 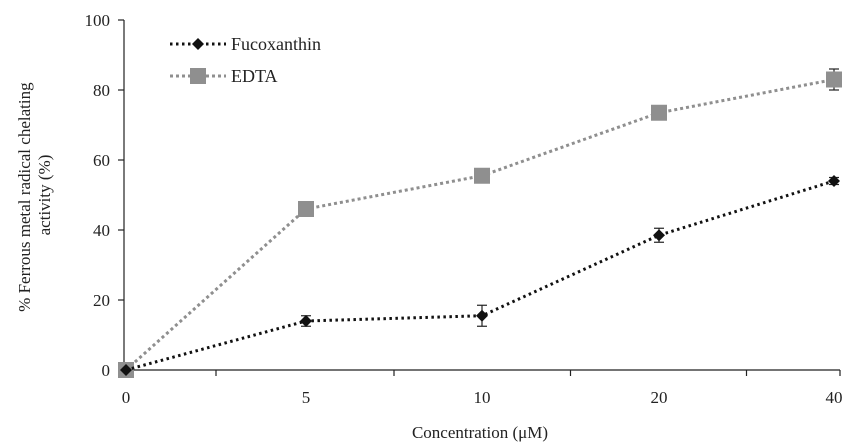 What do you see at coordinates (254, 76) in the screenshot?
I see `legend-label: EDTA` at bounding box center [254, 76].